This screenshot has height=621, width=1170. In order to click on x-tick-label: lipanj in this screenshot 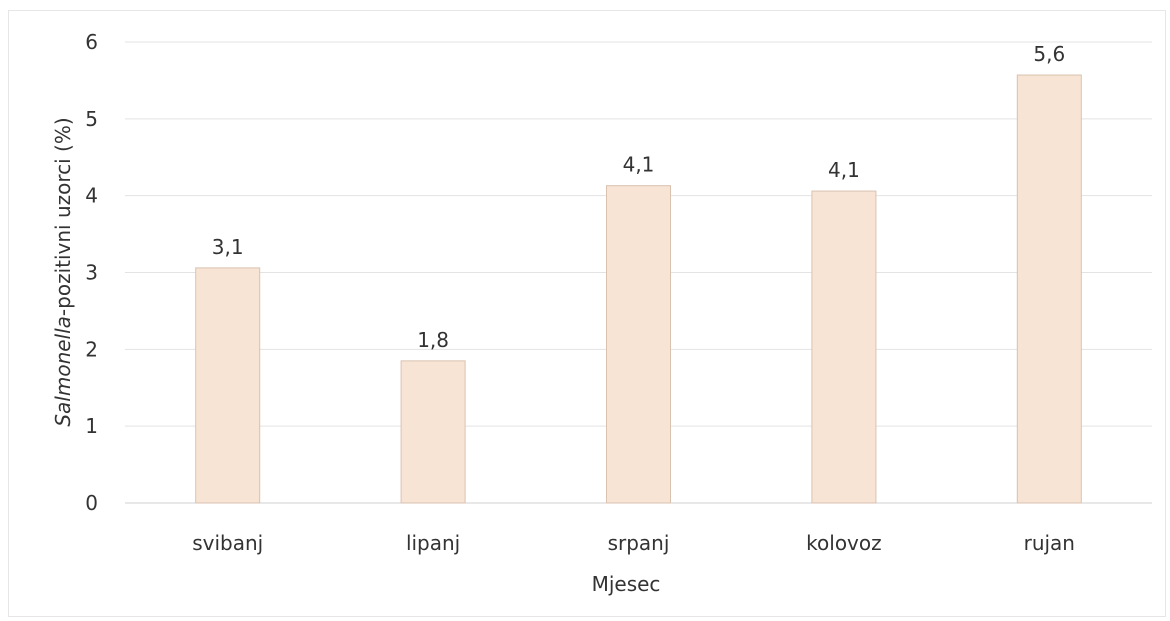, I will do `click(433, 543)`.